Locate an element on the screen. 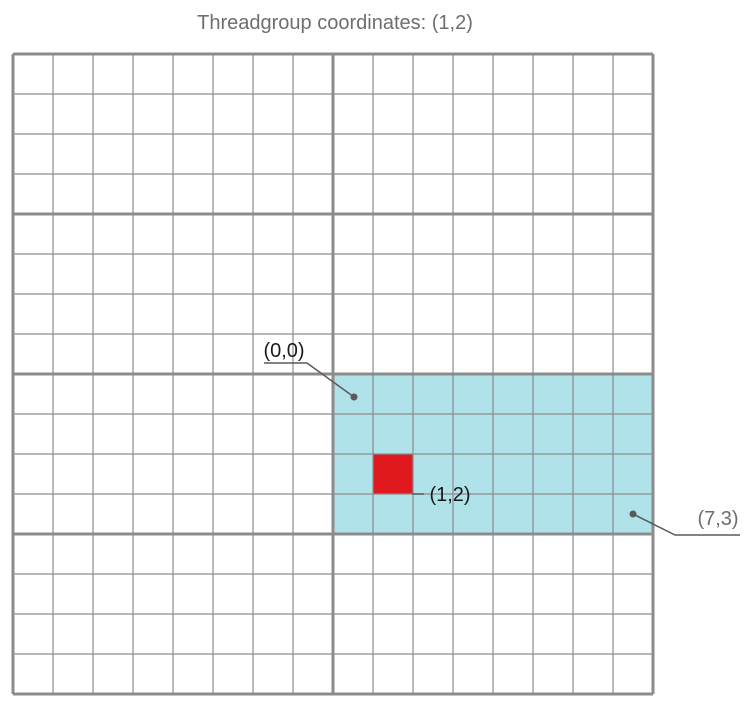 The width and height of the screenshot is (751, 709). corner-callout: (7,3) is located at coordinates (684, 522).